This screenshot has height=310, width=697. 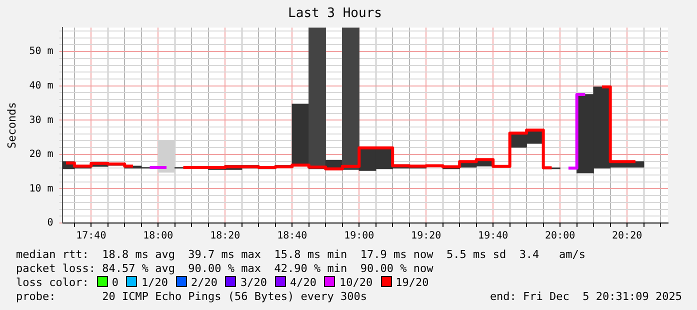 What do you see at coordinates (627, 236) in the screenshot?
I see `x-tick-label: 20:20` at bounding box center [627, 236].